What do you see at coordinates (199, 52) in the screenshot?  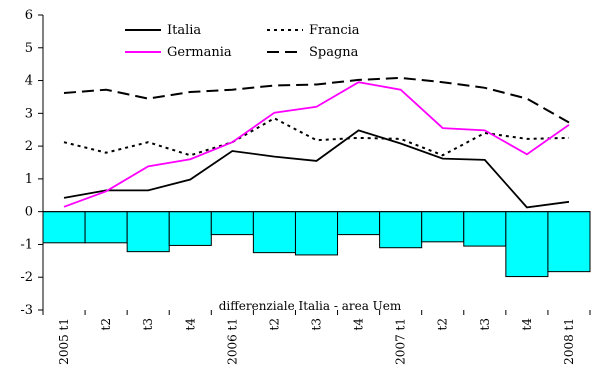 I see `legend-label-germania: Germania` at bounding box center [199, 52].